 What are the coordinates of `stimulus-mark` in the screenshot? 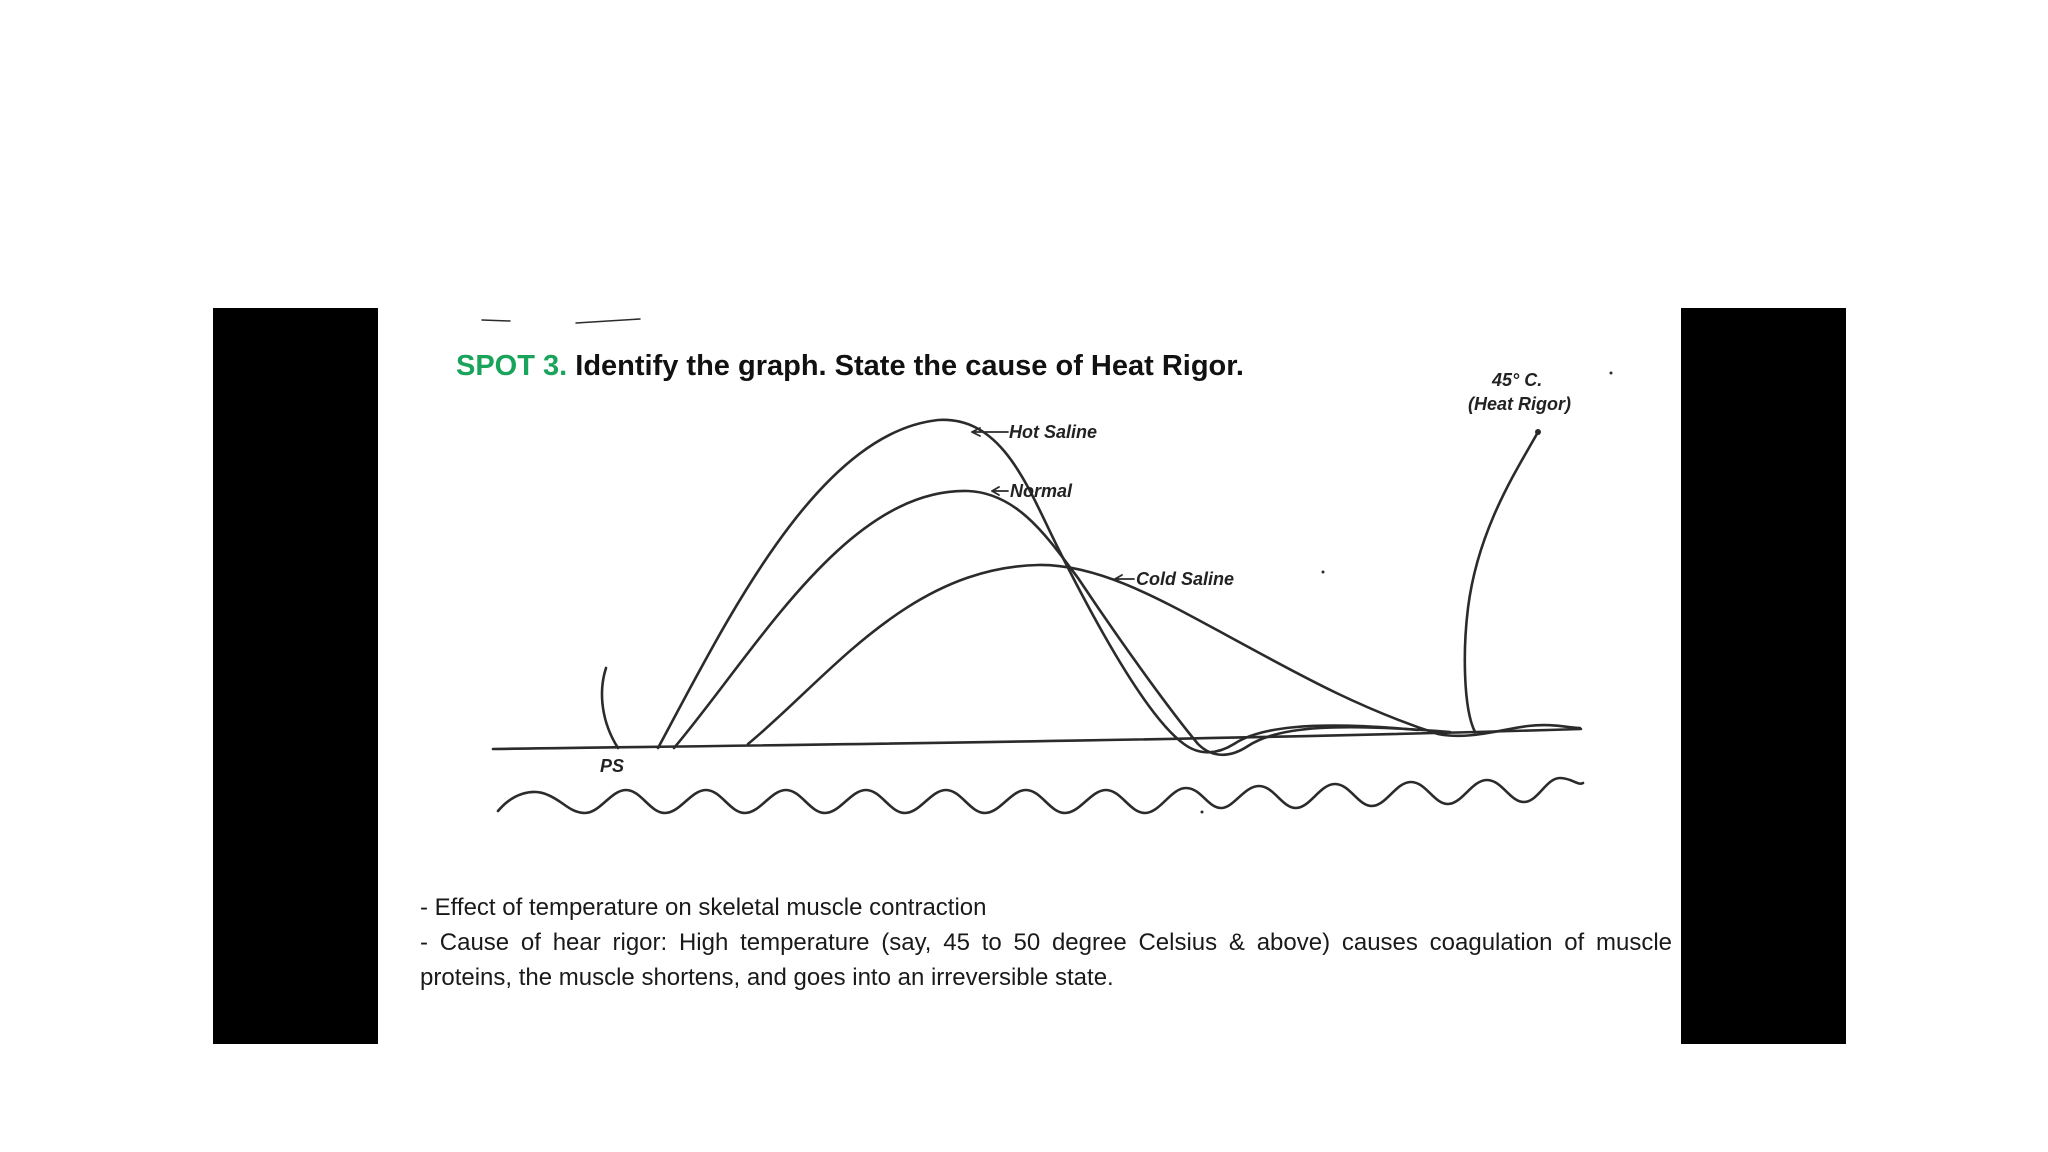 It's located at (610, 708).